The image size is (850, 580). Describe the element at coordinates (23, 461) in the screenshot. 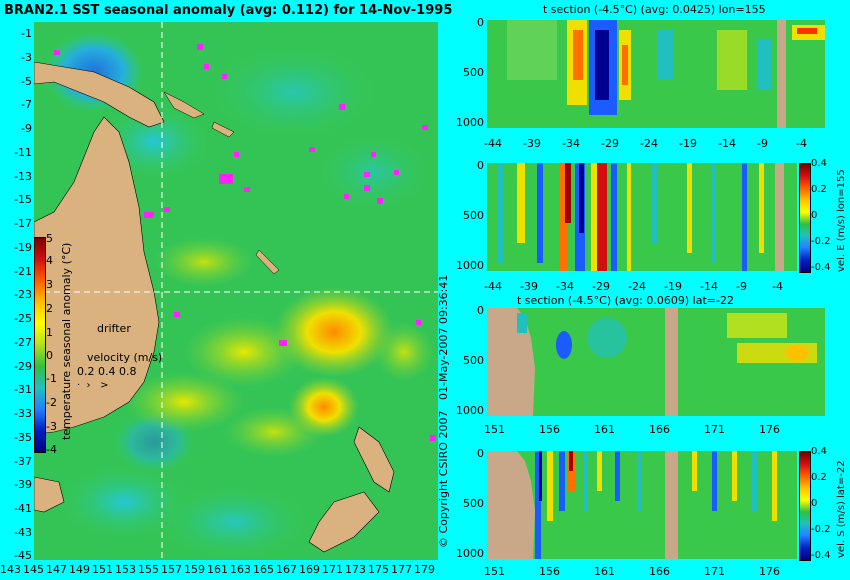

I see `lat-tick: -37` at that location.